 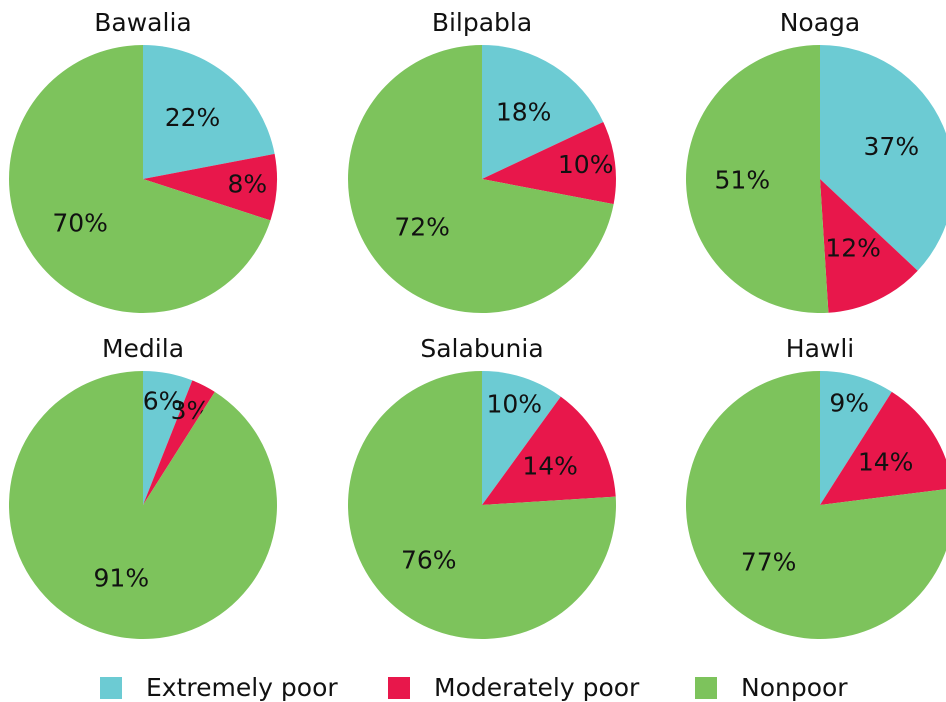 What do you see at coordinates (242, 687) in the screenshot?
I see `legend-label: Extremely poor` at bounding box center [242, 687].